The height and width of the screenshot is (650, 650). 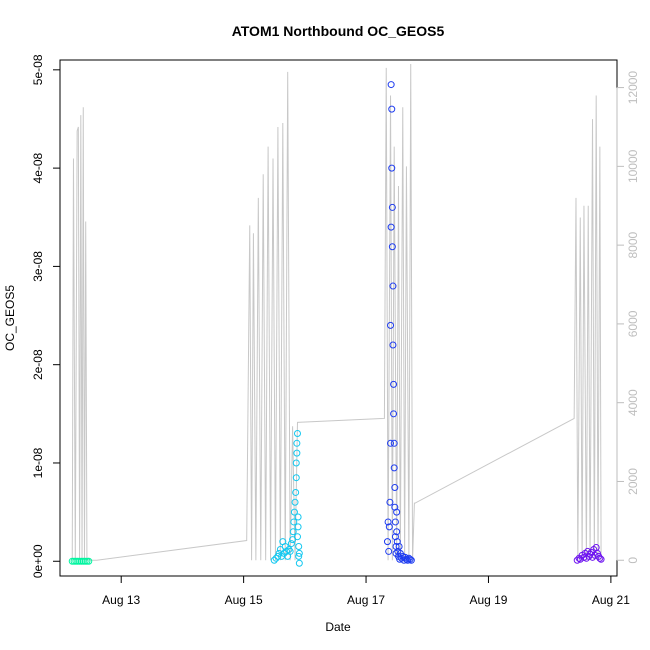 I want to click on y-tick-label-right: 2000, so click(x=633, y=481).